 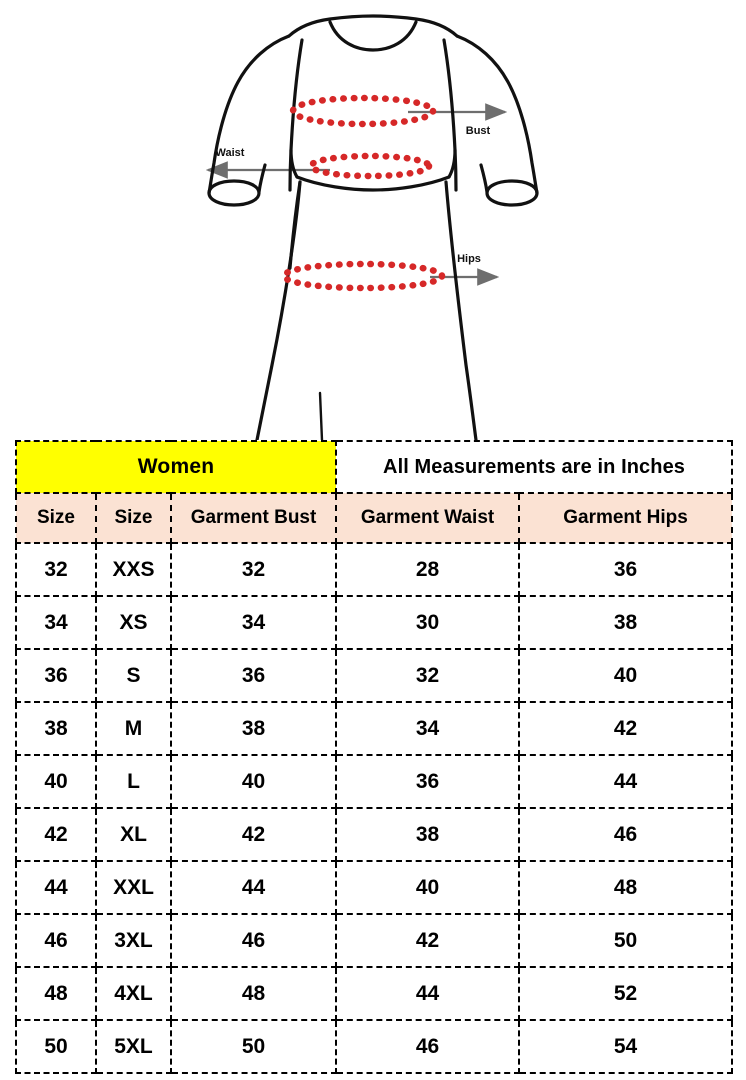 I want to click on column-header-size-alpha: Size, so click(x=133, y=518).